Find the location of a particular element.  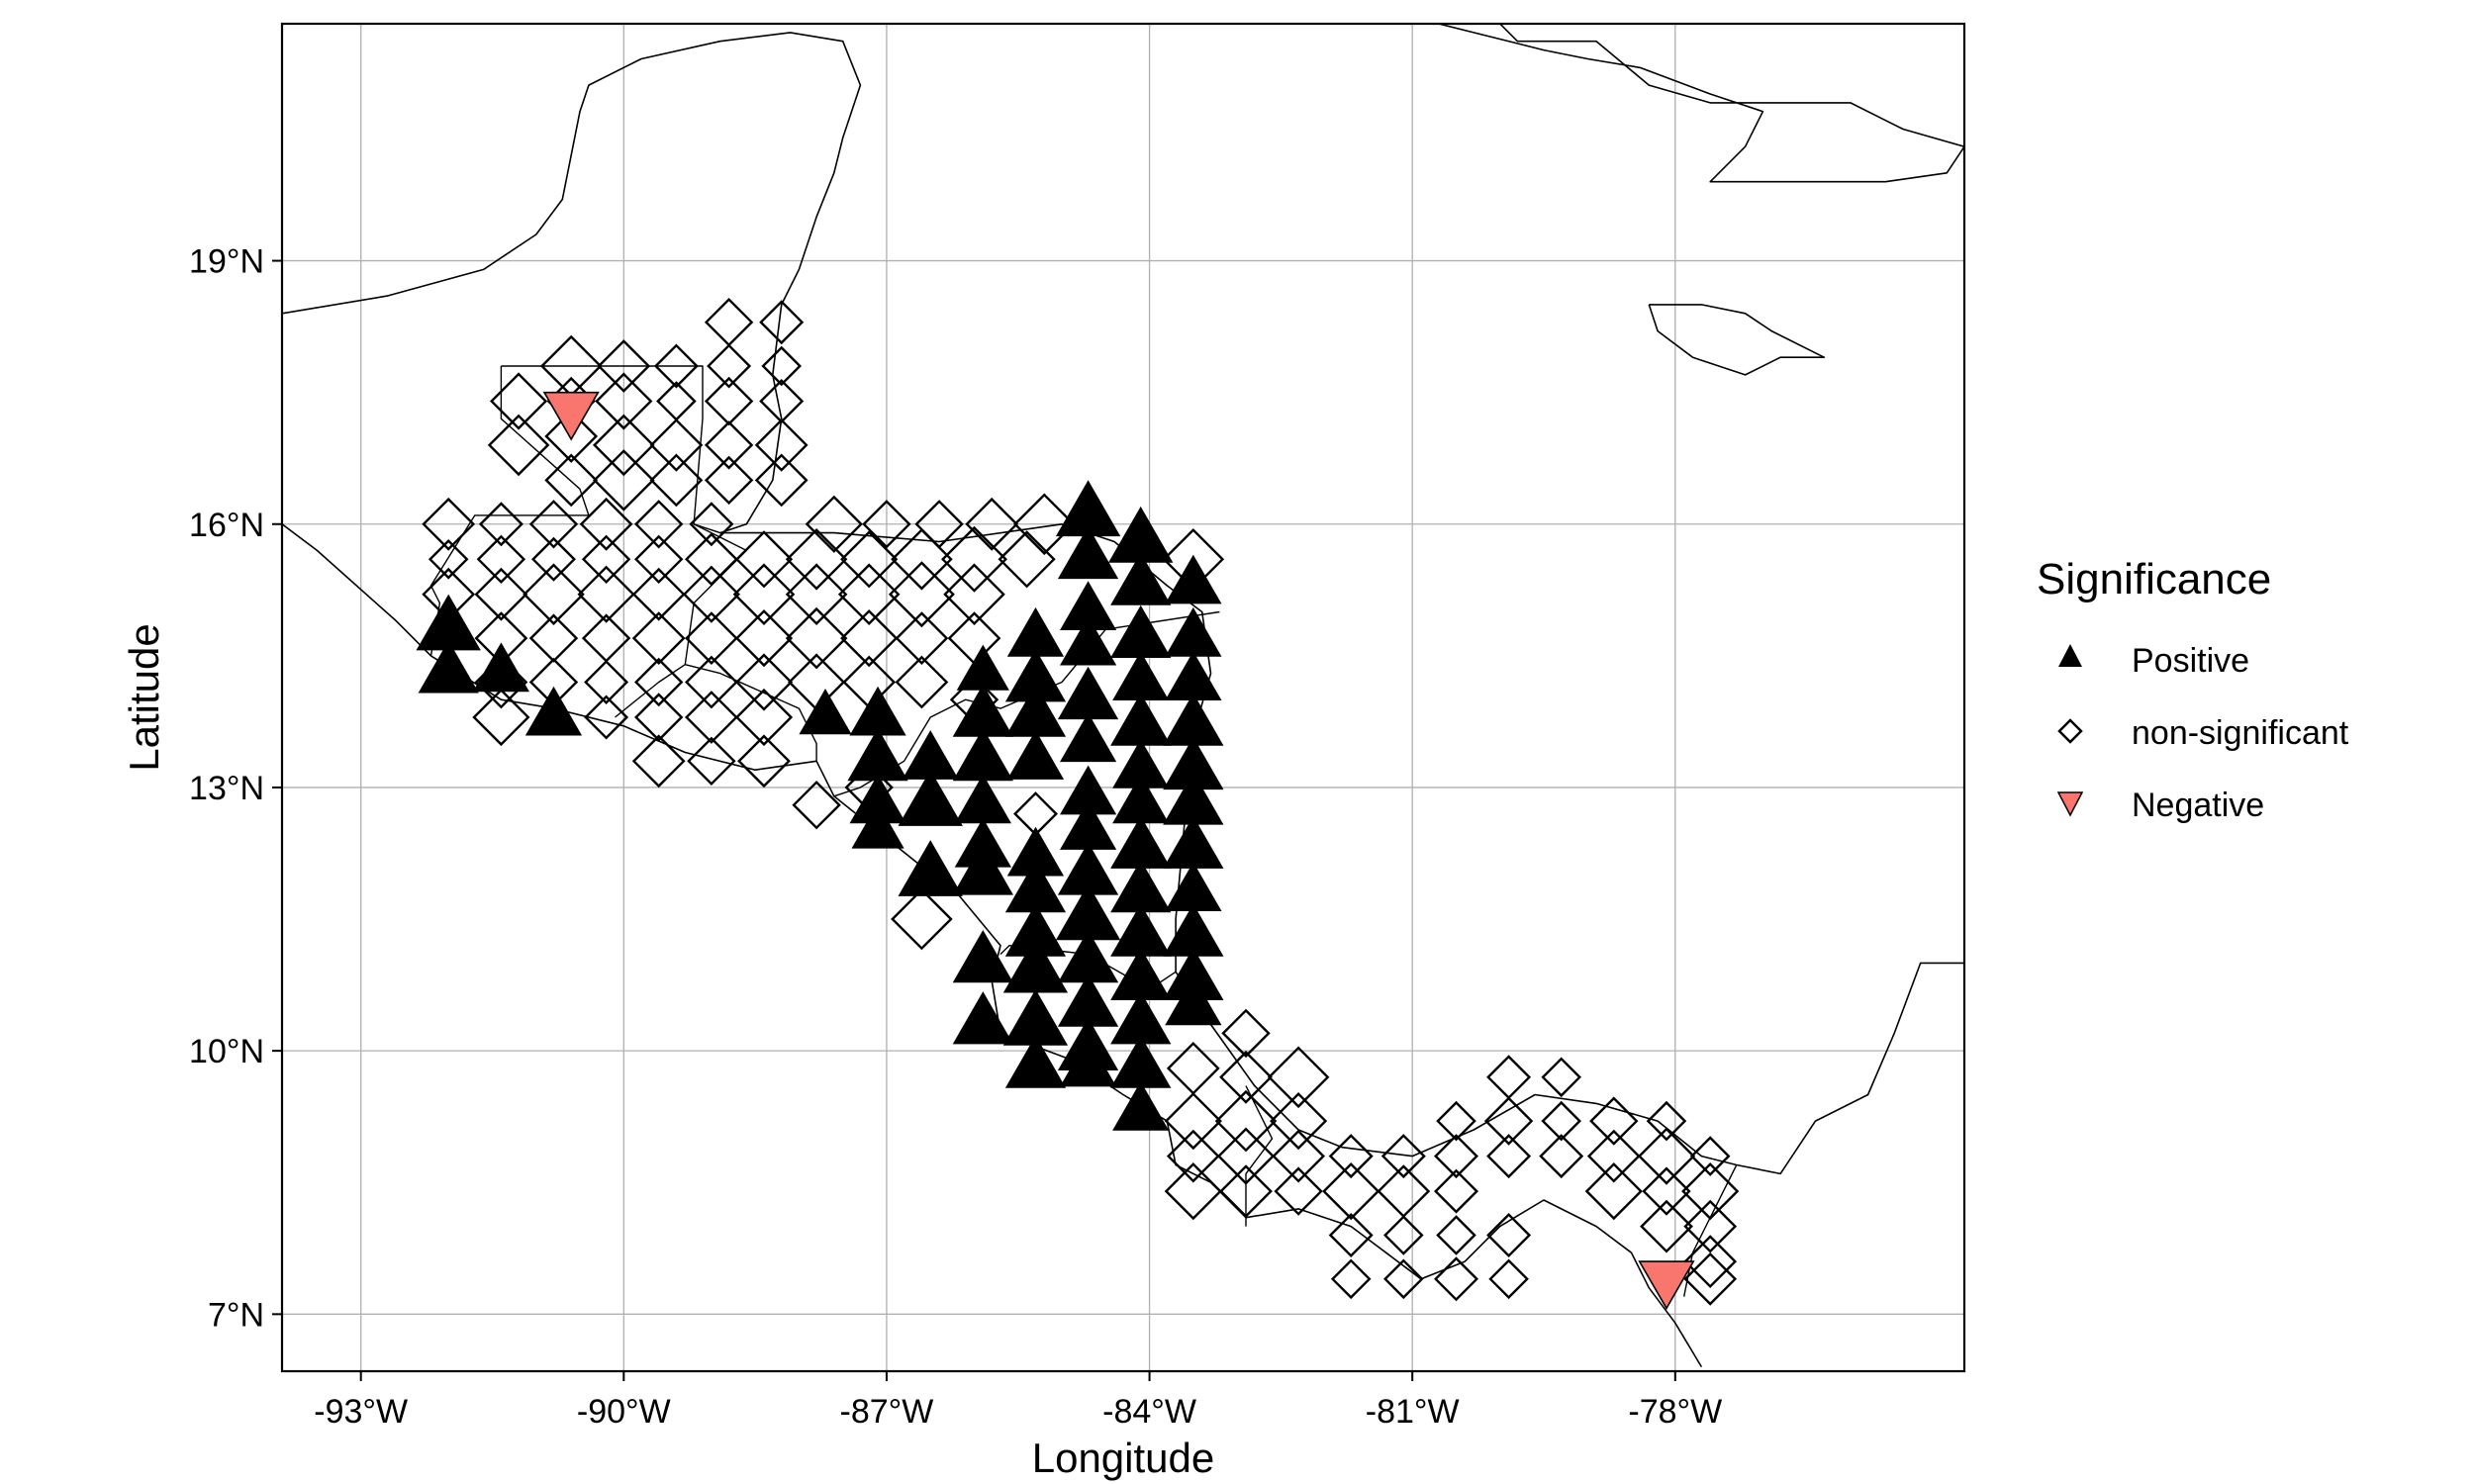

point-negative is located at coordinates (1667, 1285).